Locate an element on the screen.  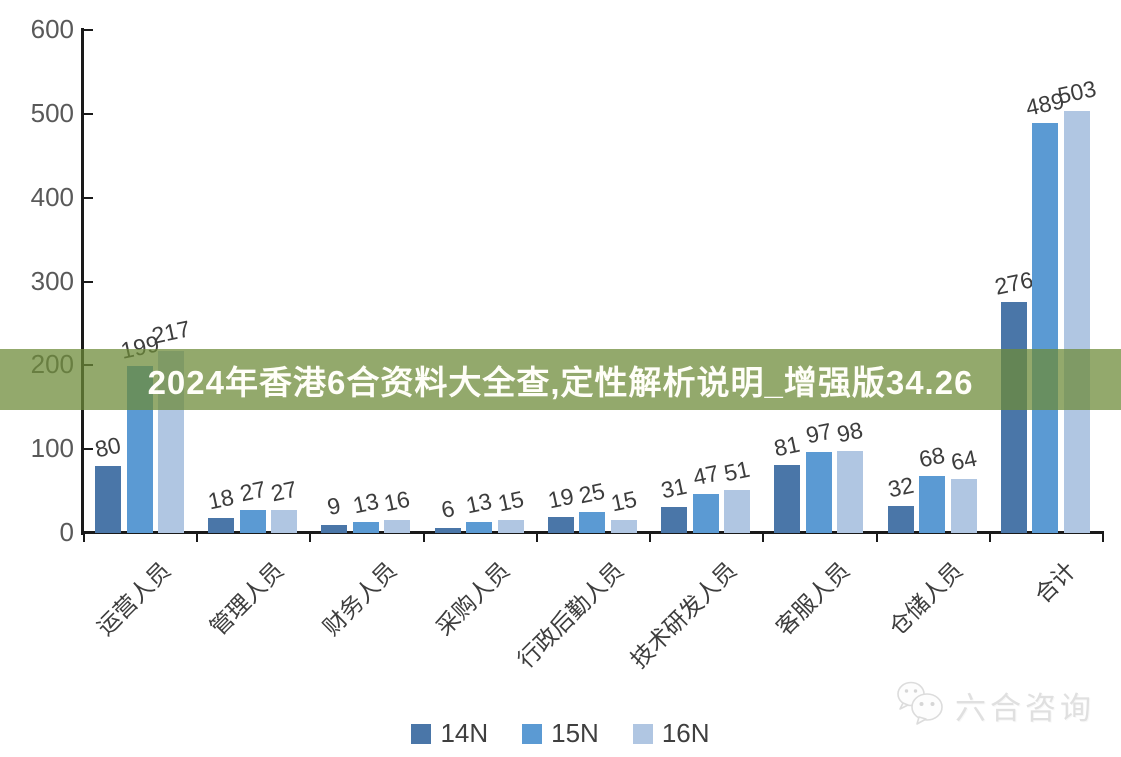
legend-label: 15N is located at coordinates (575, 733).